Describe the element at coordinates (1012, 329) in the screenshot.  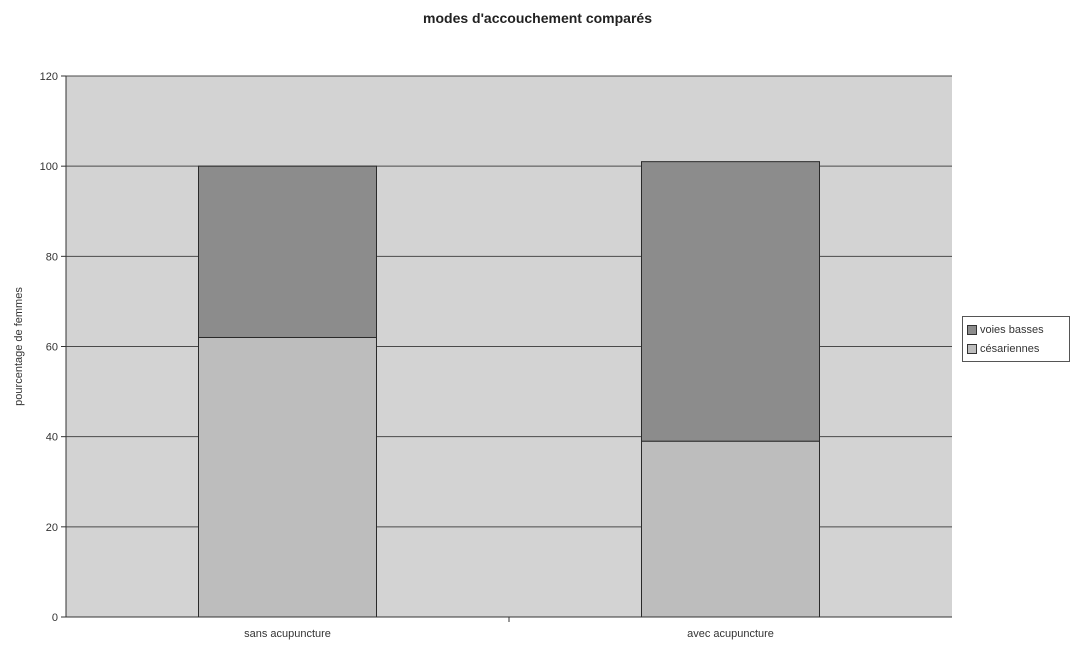
I see `legend-label: voies basses` at that location.